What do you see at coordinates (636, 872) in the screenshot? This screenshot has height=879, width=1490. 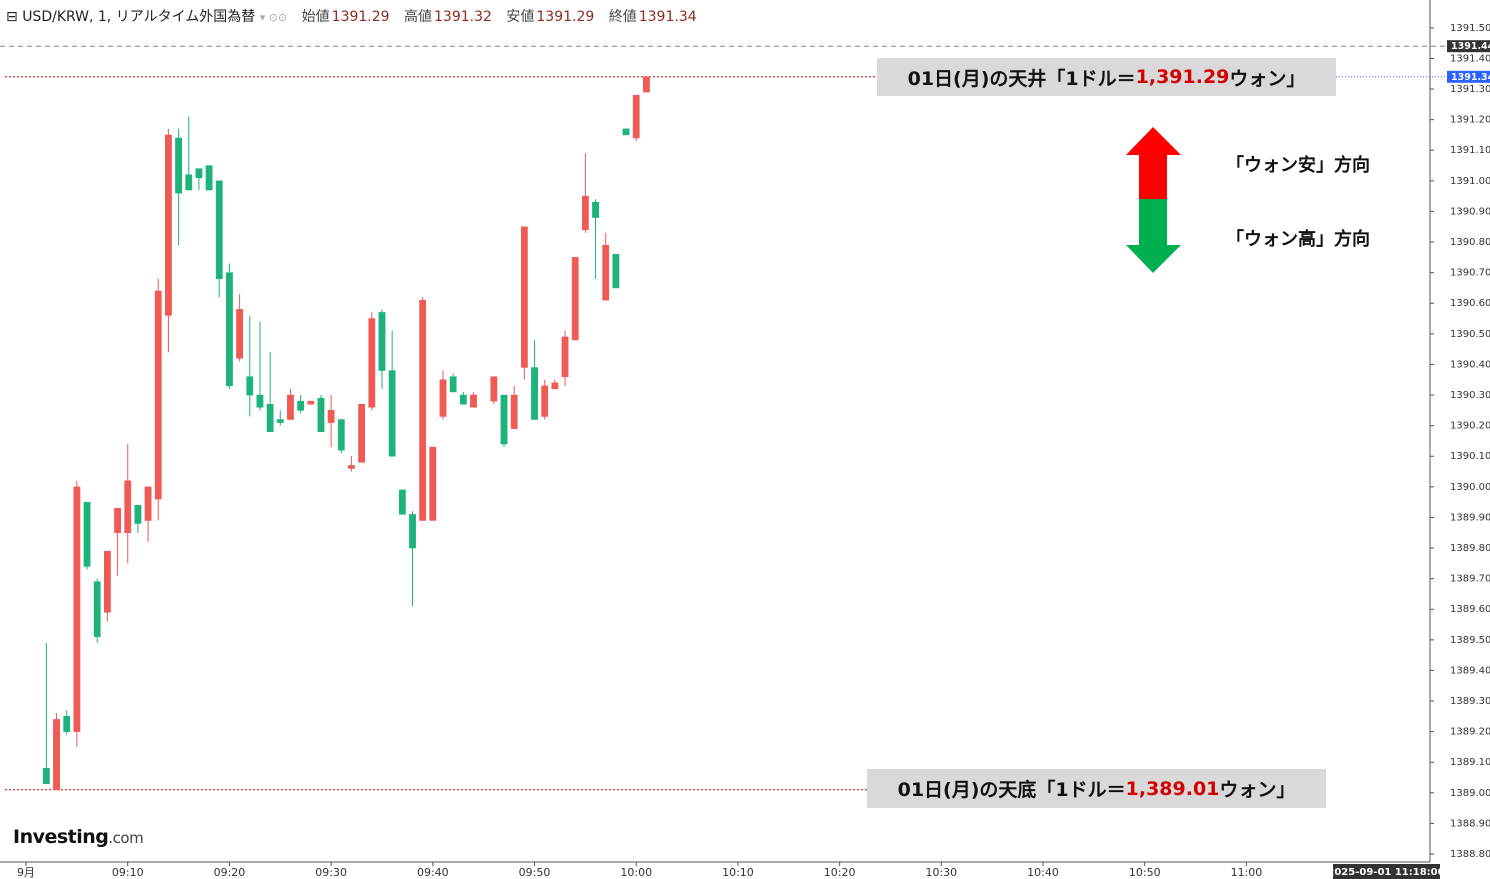 I see `x-tick-label: 10:00` at bounding box center [636, 872].